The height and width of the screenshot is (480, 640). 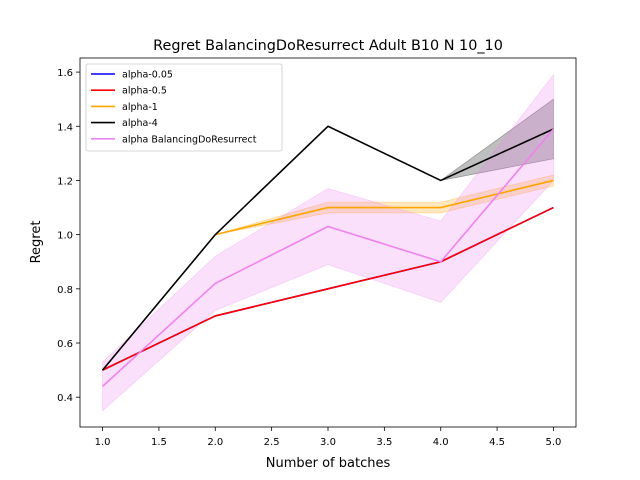 What do you see at coordinates (441, 442) in the screenshot?
I see `x-tick-label: 4.0` at bounding box center [441, 442].